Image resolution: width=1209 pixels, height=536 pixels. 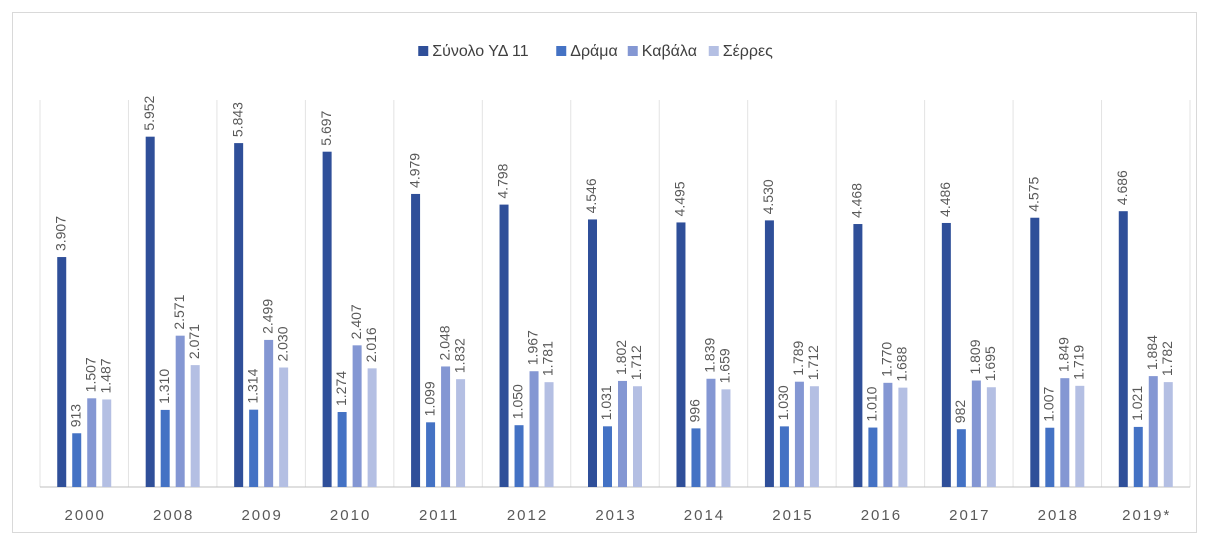 What do you see at coordinates (237, 119) in the screenshot?
I see `value-label: 5.843` at bounding box center [237, 119].